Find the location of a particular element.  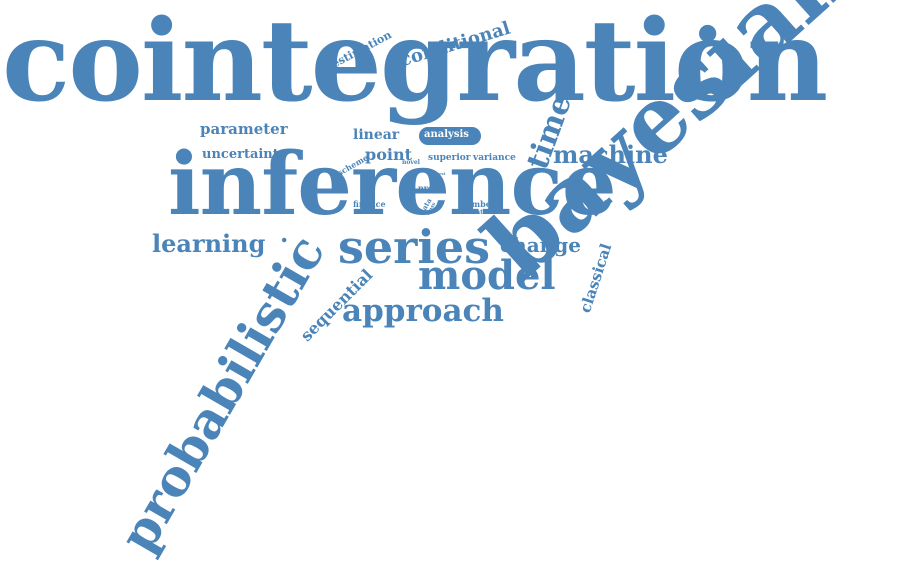

word-linear: linear is located at coordinates (376, 135).